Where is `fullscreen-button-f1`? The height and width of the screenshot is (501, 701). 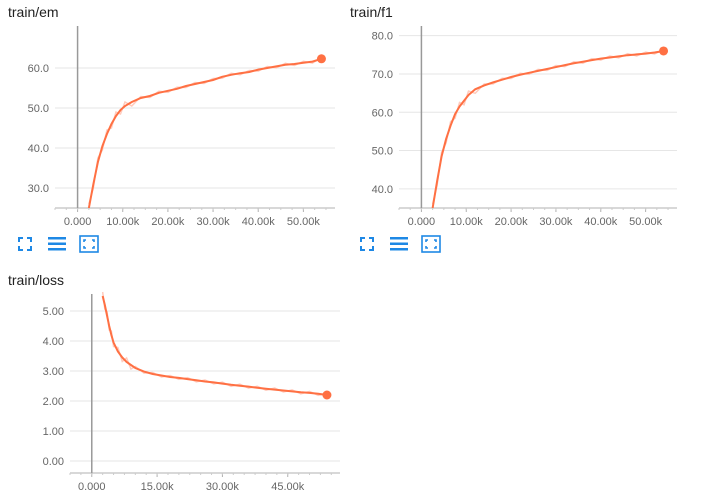
fullscreen-button-f1 is located at coordinates (367, 244).